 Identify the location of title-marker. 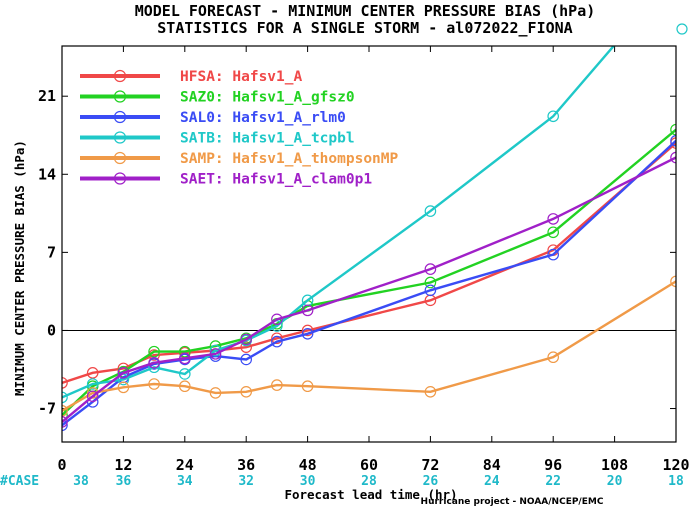
(682, 29).